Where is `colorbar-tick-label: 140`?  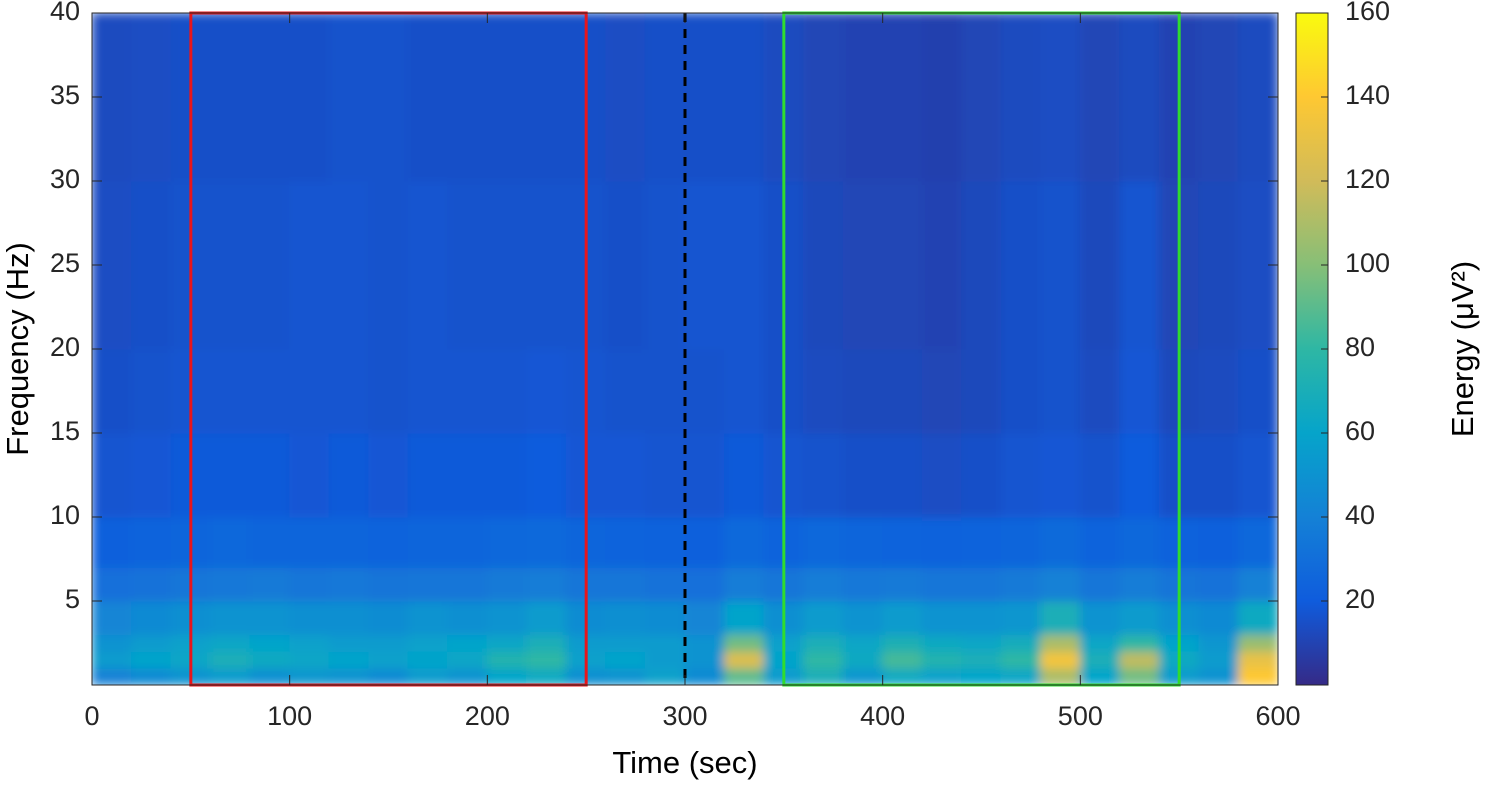
colorbar-tick-label: 140 is located at coordinates (1367, 95).